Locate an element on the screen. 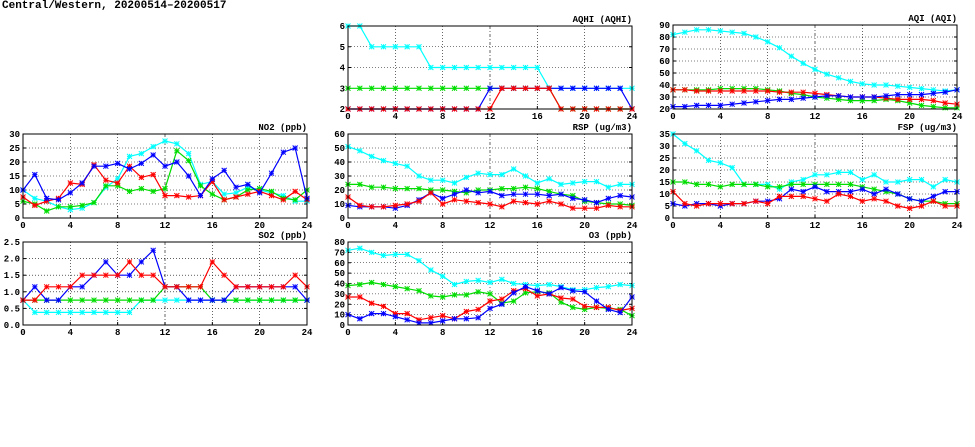 The width and height of the screenshot is (975, 447). x-tick-label: 4 is located at coordinates (396, 226).